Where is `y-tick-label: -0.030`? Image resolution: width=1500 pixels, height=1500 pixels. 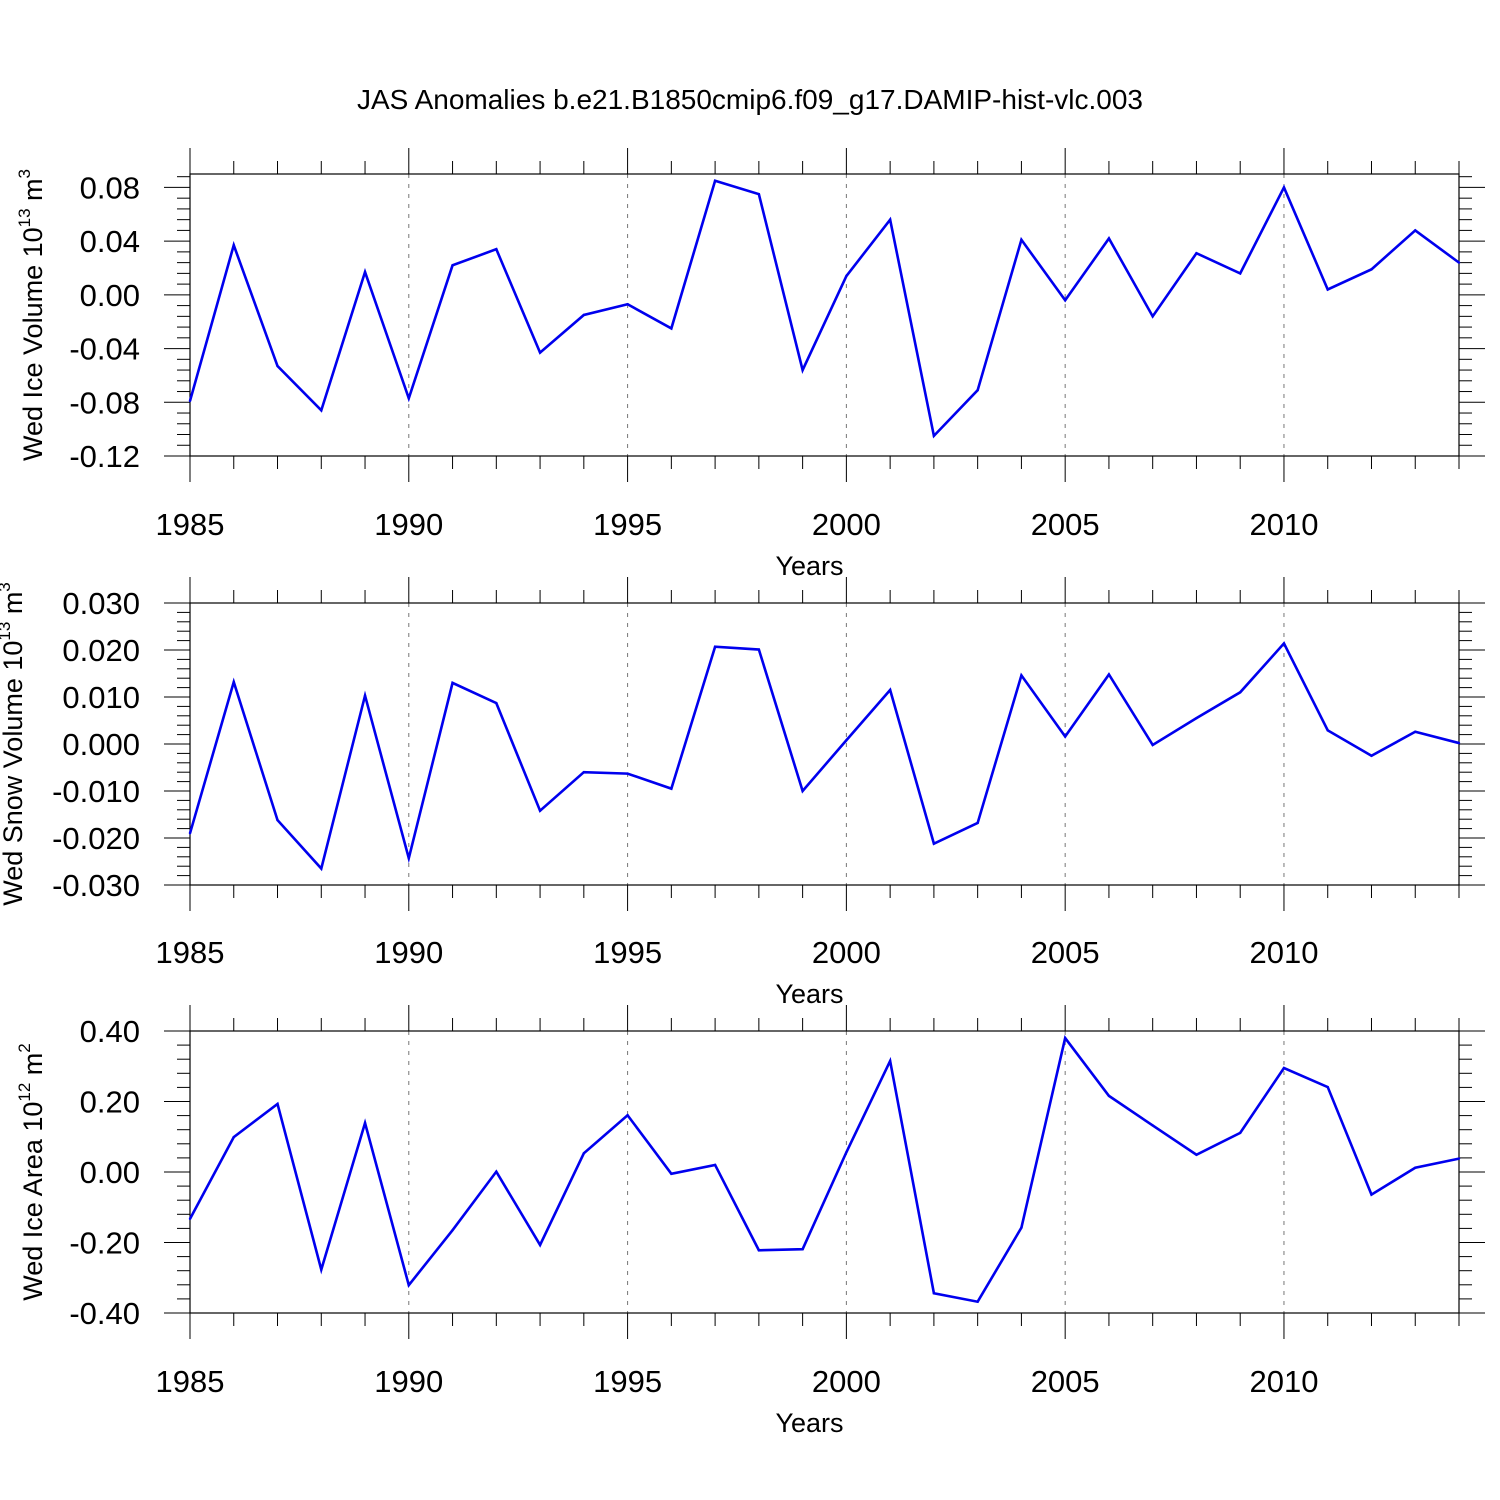 y-tick-label: -0.030 is located at coordinates (96, 885).